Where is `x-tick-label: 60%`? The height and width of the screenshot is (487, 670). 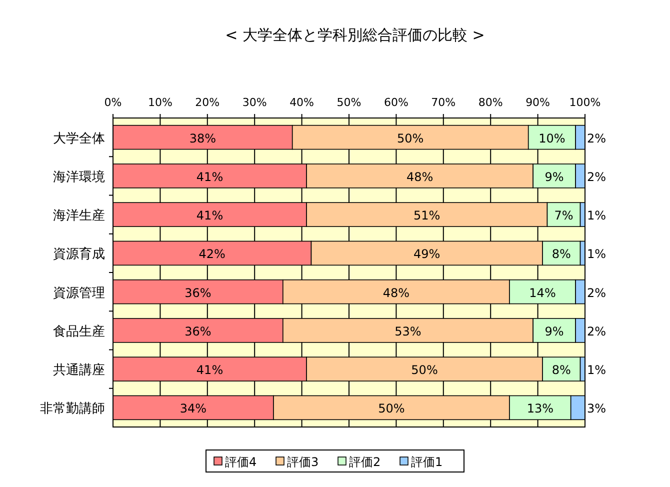 x-tick-label: 60% is located at coordinates (396, 102).